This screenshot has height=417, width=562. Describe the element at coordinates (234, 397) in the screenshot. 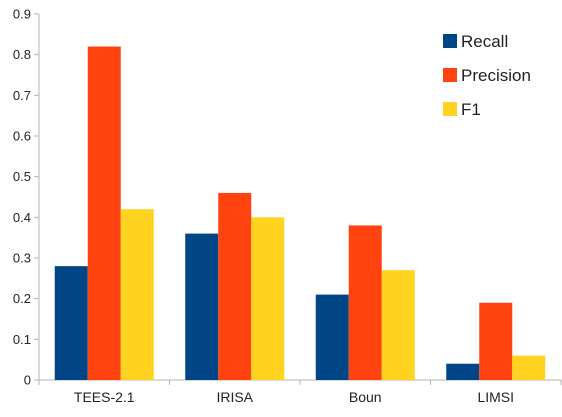

I see `x-tick-label: IRISA` at that location.